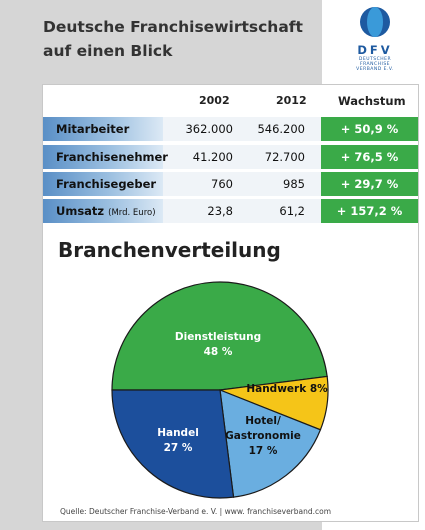  What do you see at coordinates (291, 100) in the screenshot?
I see `header-2012: 2012` at bounding box center [291, 100].